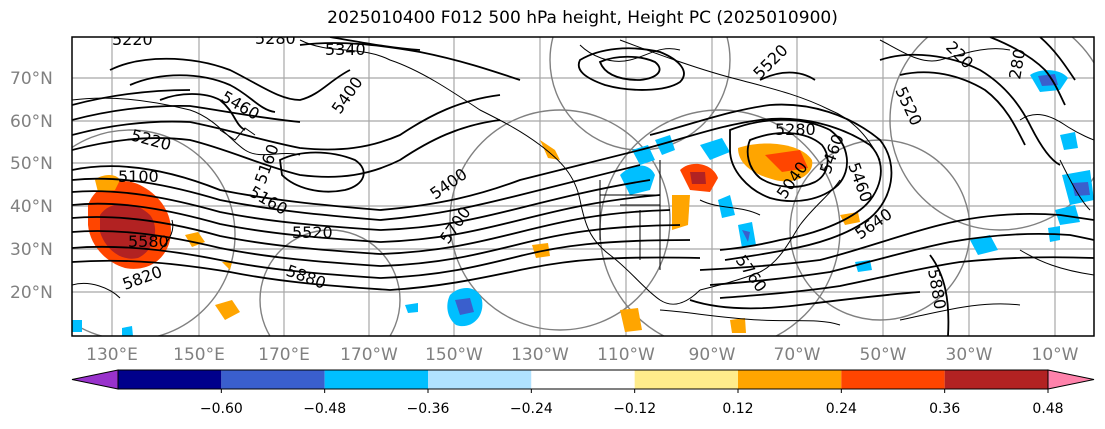  I want to click on longitude-label: 150°W, so click(454, 355).